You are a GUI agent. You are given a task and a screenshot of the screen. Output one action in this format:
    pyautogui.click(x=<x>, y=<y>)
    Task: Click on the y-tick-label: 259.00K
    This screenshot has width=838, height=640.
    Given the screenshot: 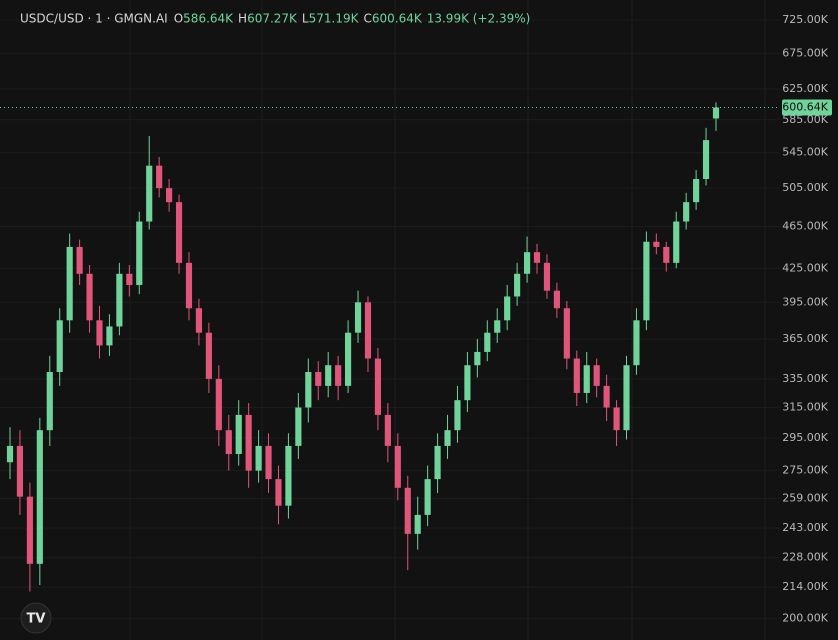 What is the action you would take?
    pyautogui.click(x=805, y=497)
    